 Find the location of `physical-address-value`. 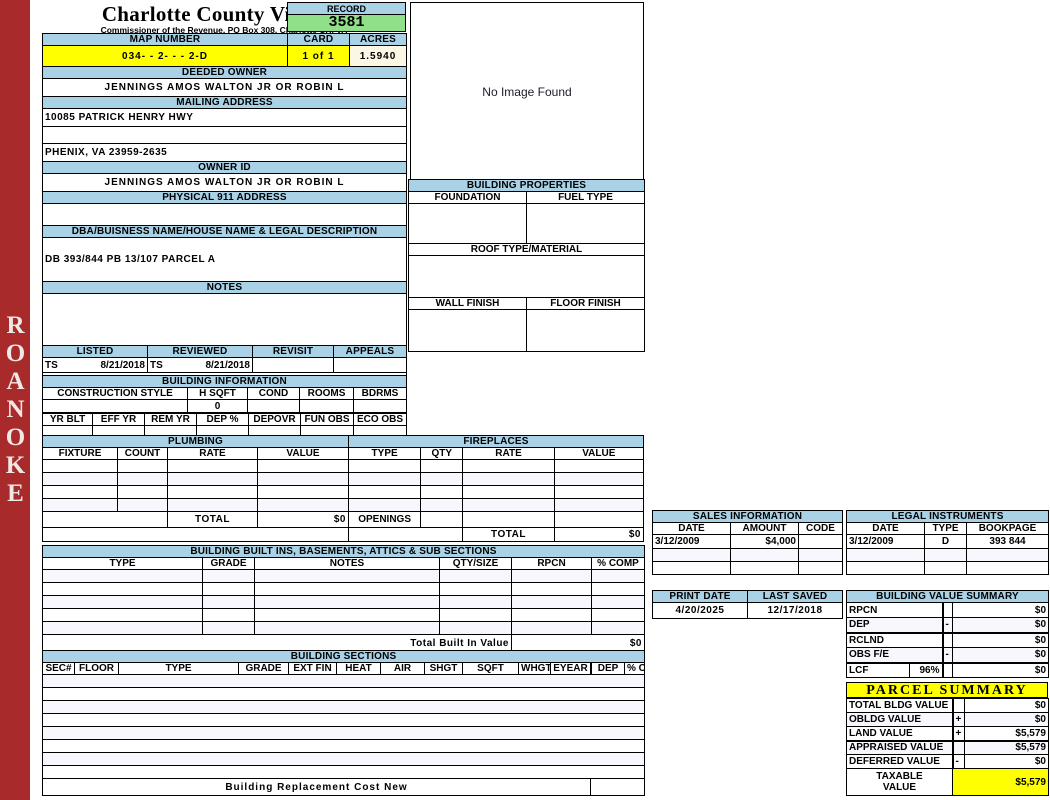

physical-address-value is located at coordinates (224, 214).